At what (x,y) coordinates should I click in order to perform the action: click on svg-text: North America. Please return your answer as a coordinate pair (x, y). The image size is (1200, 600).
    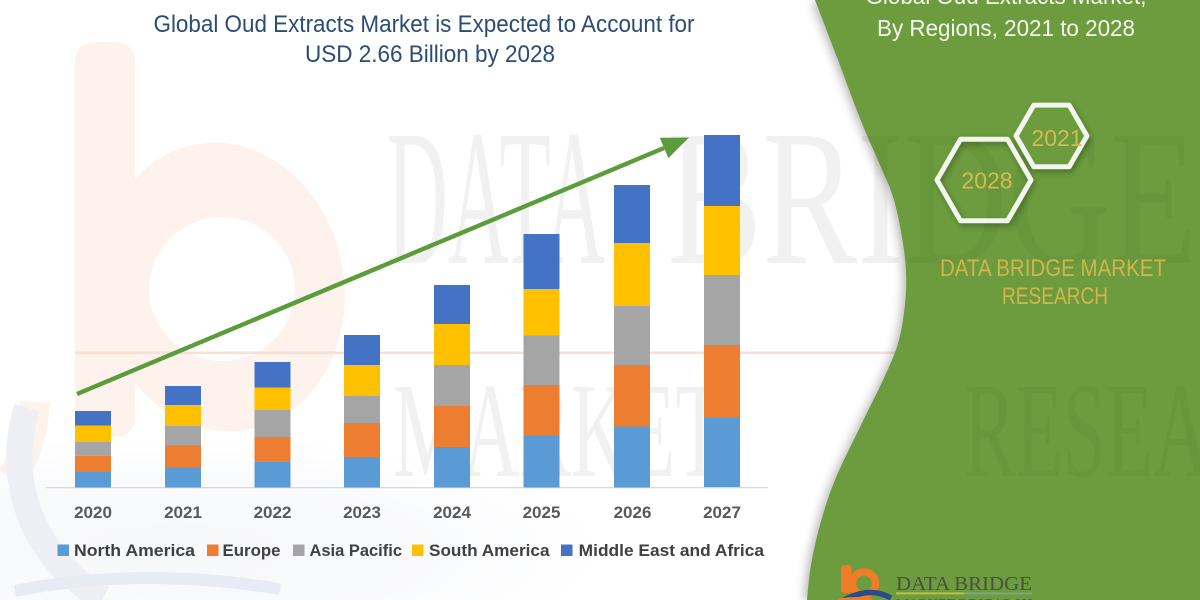
    Looking at the image, I should click on (135, 550).